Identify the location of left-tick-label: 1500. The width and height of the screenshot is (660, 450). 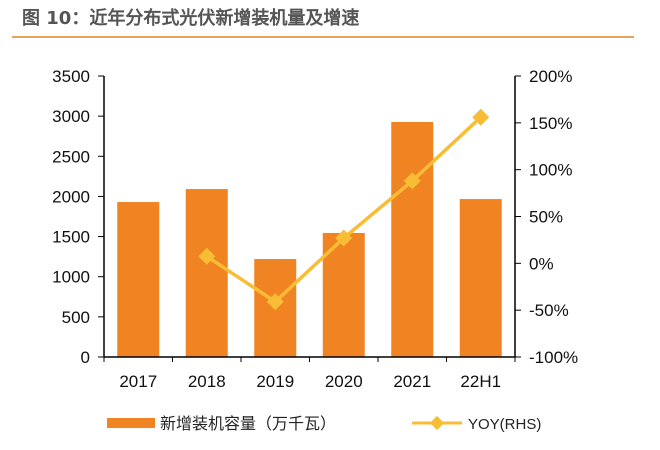
(71, 237).